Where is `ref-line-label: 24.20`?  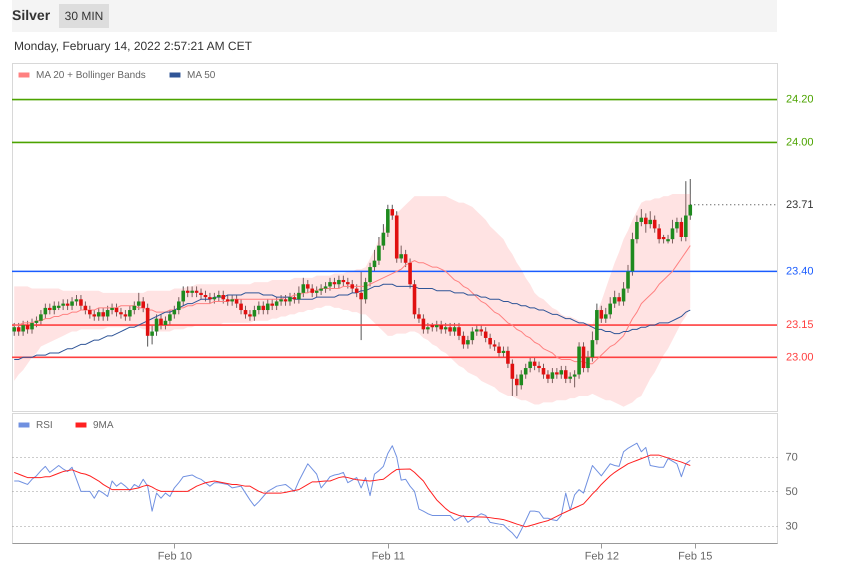 ref-line-label: 24.20 is located at coordinates (800, 100).